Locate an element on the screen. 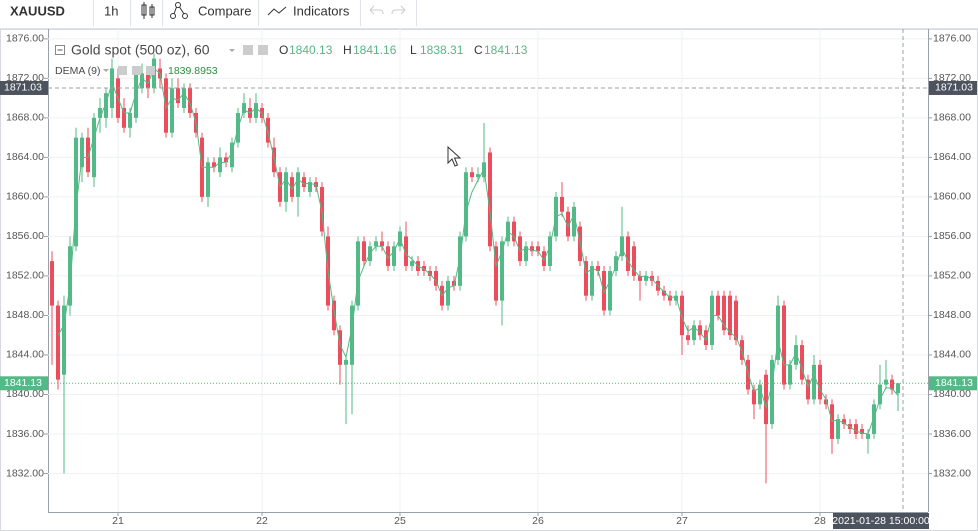 This screenshot has height=531, width=978. undo-button is located at coordinates (376, 10).